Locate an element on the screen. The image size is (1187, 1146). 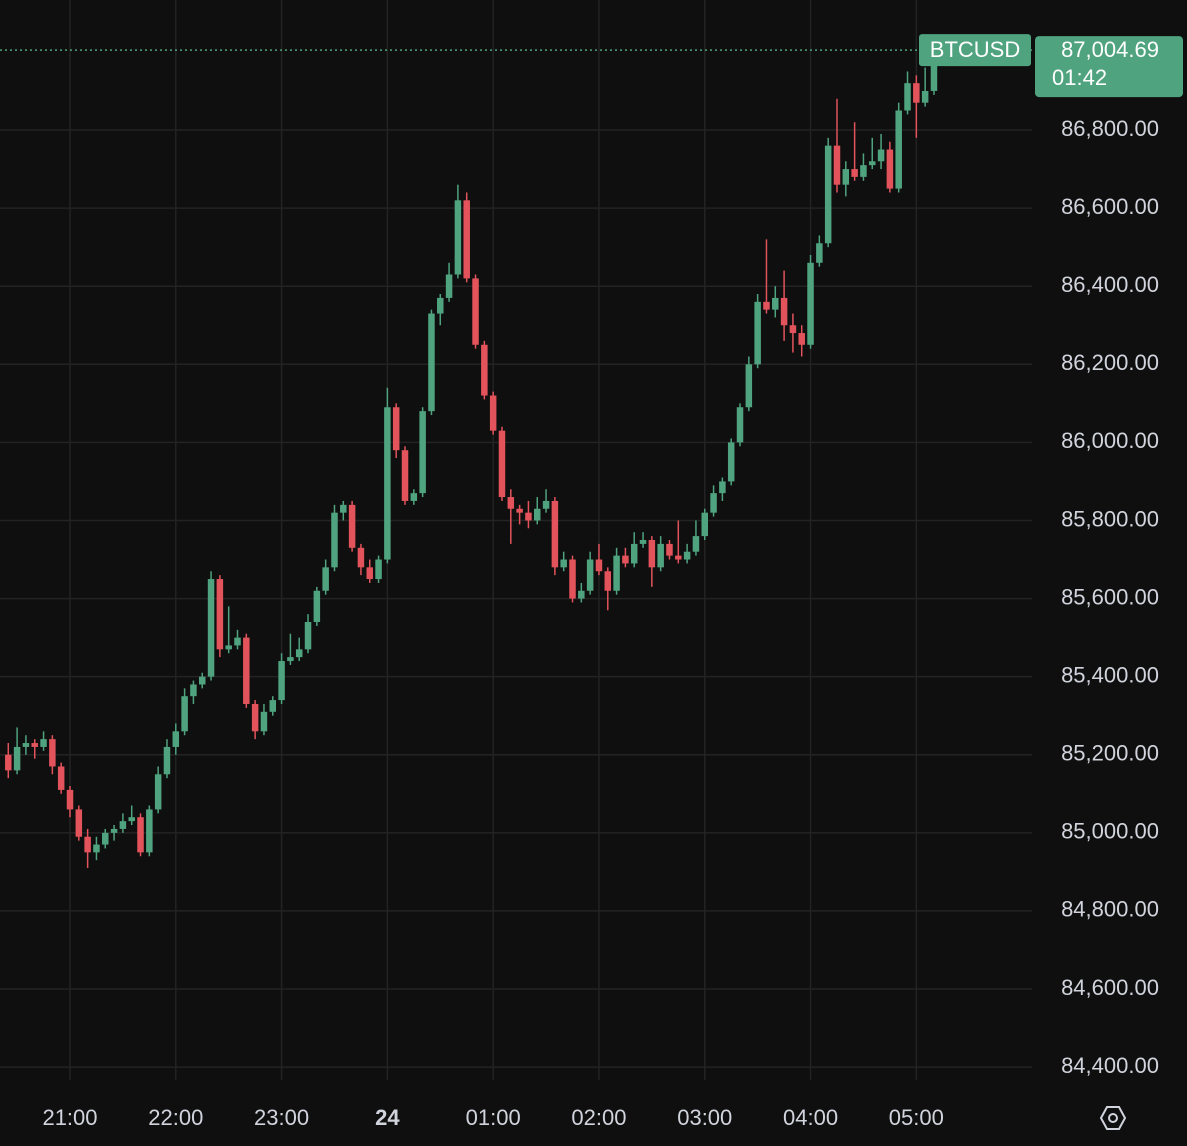
y-tick-label: 86,400.00 is located at coordinates (1110, 284).